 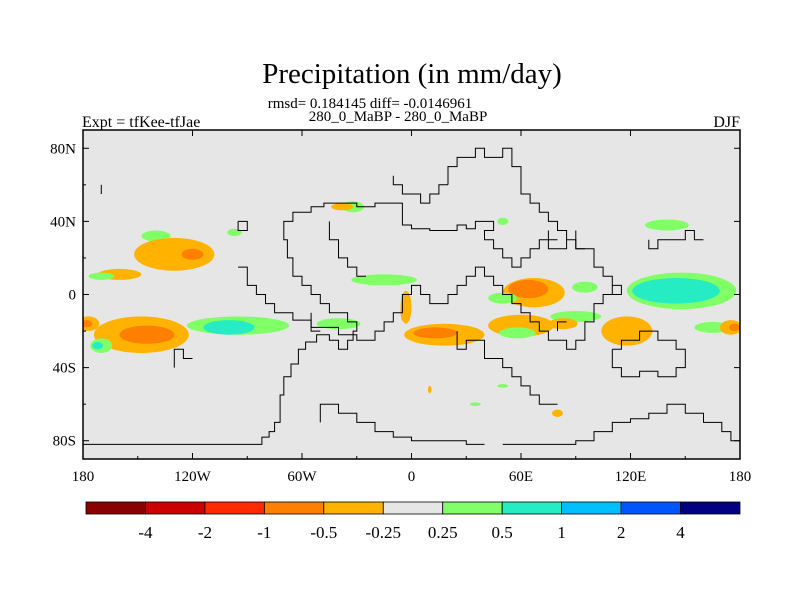 What do you see at coordinates (521, 477) in the screenshot?
I see `x-tick-label-4: 60E` at bounding box center [521, 477].